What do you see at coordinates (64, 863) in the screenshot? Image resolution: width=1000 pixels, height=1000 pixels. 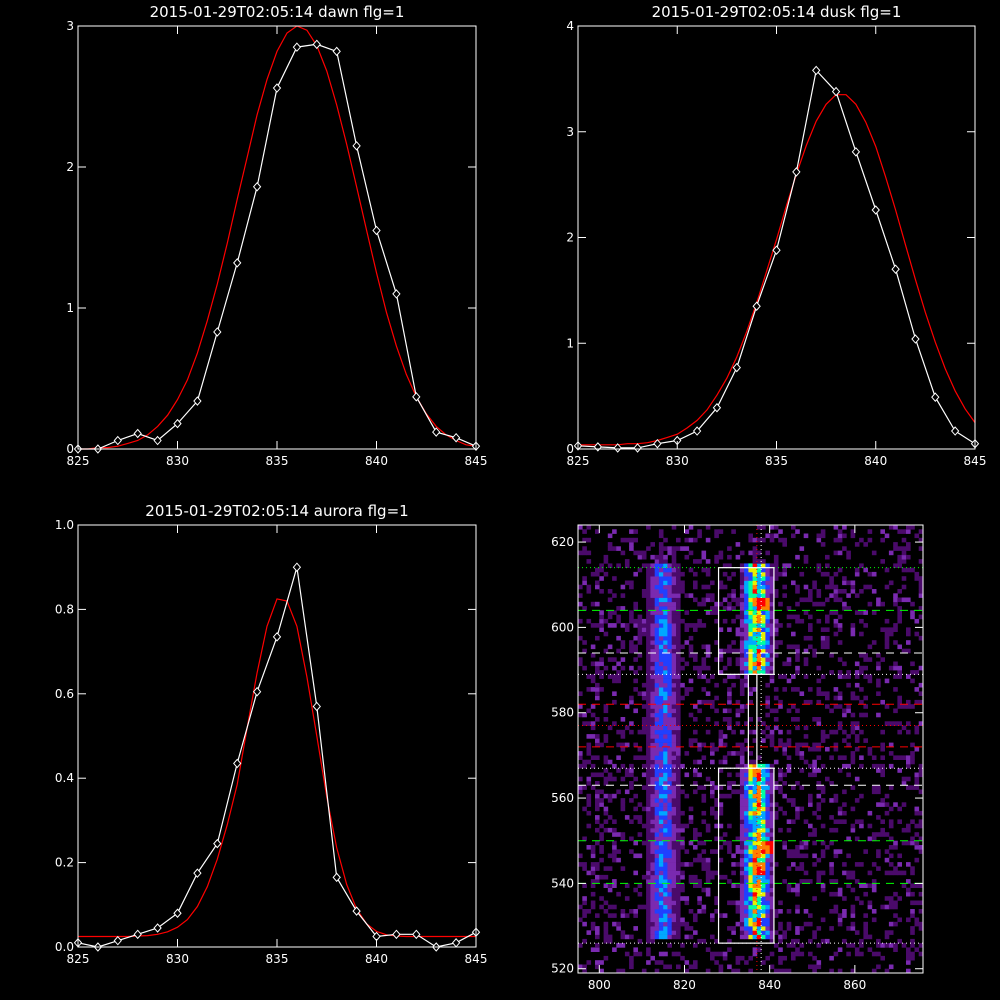 I see `y-tick-label: 0.2` at bounding box center [64, 863].